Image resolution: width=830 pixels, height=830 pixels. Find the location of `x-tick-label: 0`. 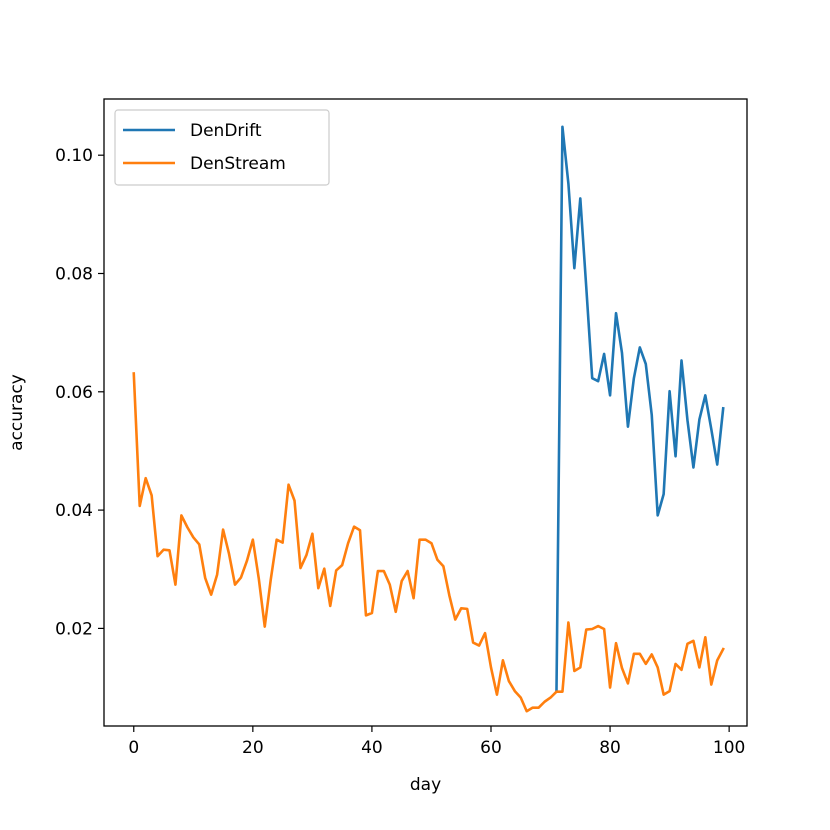

x-tick-label: 0 is located at coordinates (133, 748).